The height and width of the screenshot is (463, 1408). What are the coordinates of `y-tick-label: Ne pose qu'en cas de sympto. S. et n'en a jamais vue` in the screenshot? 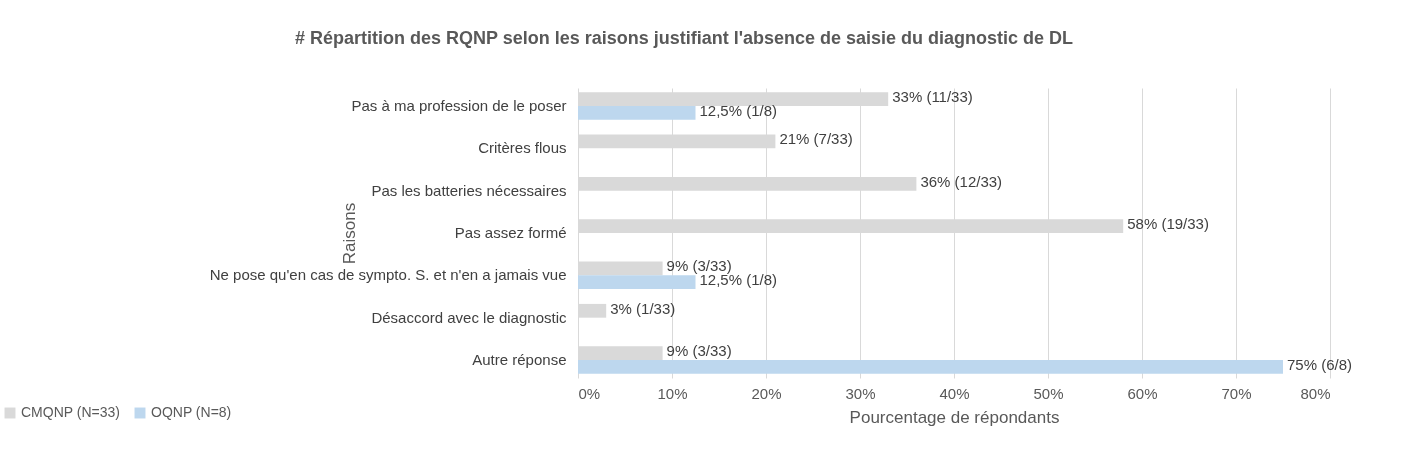 It's located at (388, 275).